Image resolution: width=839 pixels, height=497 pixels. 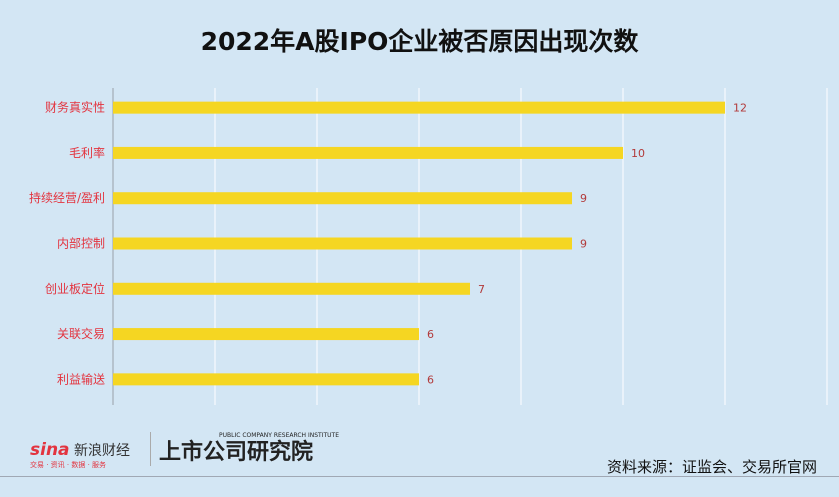 What do you see at coordinates (75, 288) in the screenshot?
I see `category-label: 创业板定位` at bounding box center [75, 288].